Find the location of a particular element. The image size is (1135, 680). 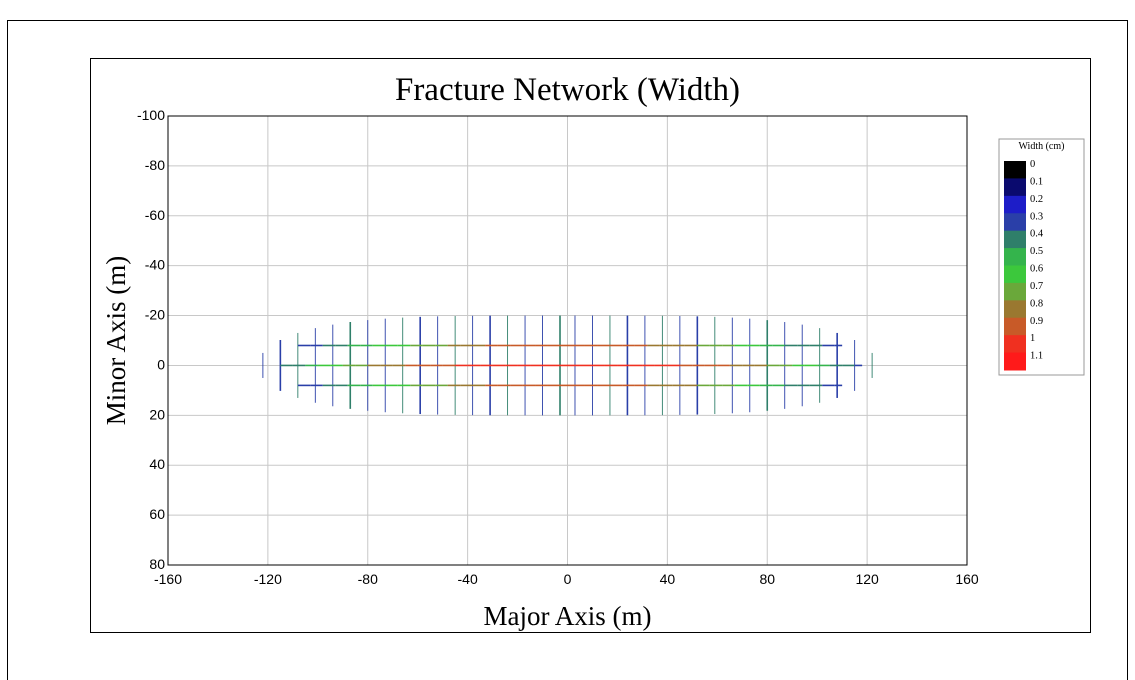

x-tick-label: 0 is located at coordinates (568, 579).